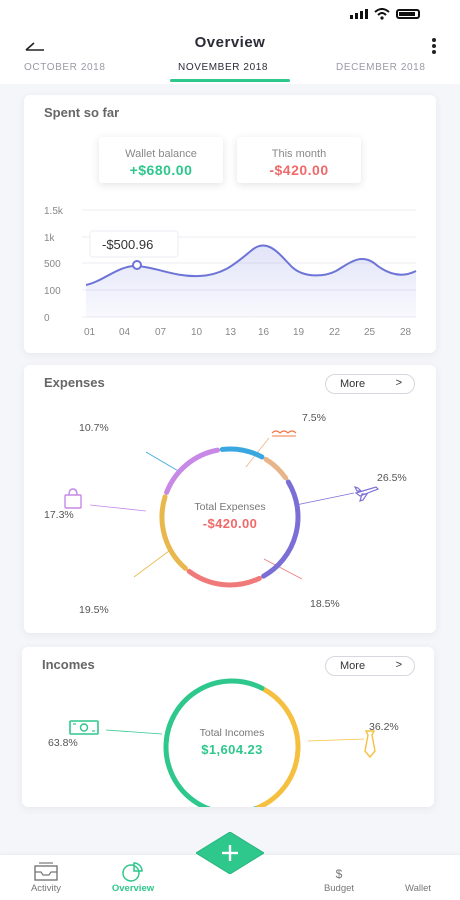  I want to click on y-tick: 500, so click(52, 264).